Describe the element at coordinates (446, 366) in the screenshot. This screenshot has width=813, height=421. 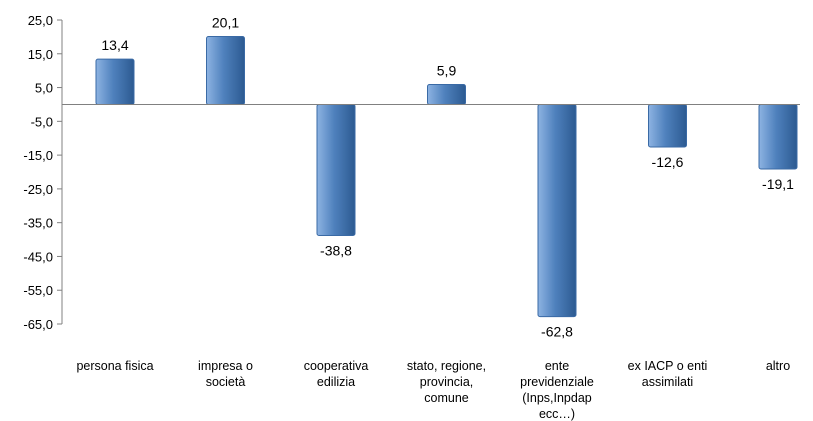
I see `category-label-line: stato, regione,` at that location.